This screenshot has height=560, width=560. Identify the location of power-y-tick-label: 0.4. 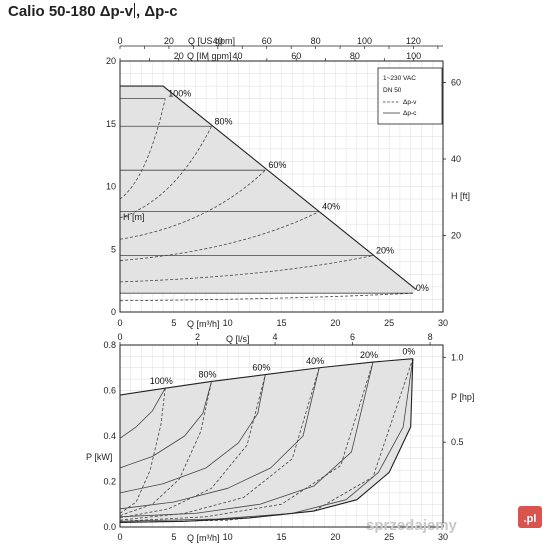
(109, 436).